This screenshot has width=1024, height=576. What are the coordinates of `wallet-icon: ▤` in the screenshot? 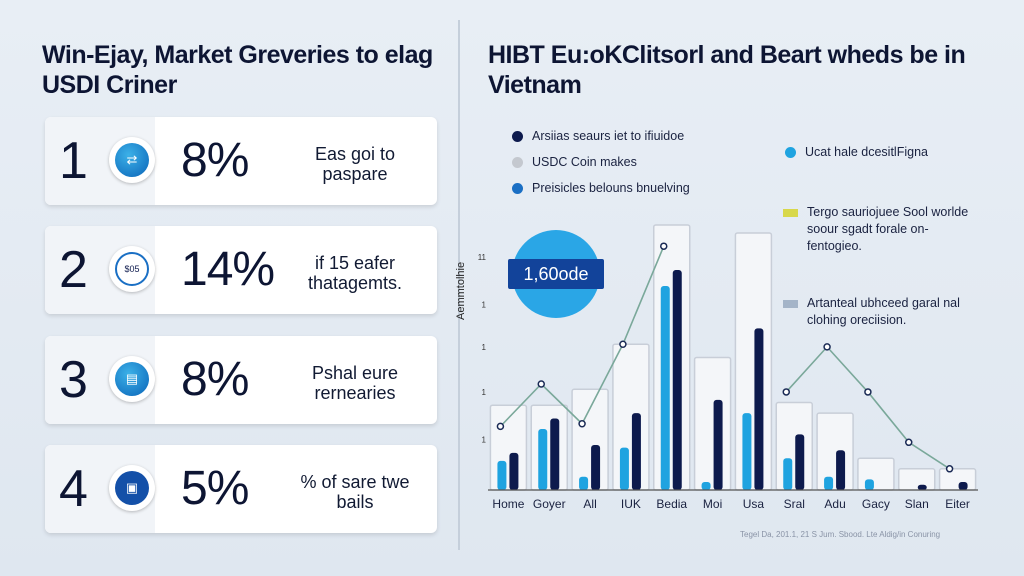 It's located at (132, 379).